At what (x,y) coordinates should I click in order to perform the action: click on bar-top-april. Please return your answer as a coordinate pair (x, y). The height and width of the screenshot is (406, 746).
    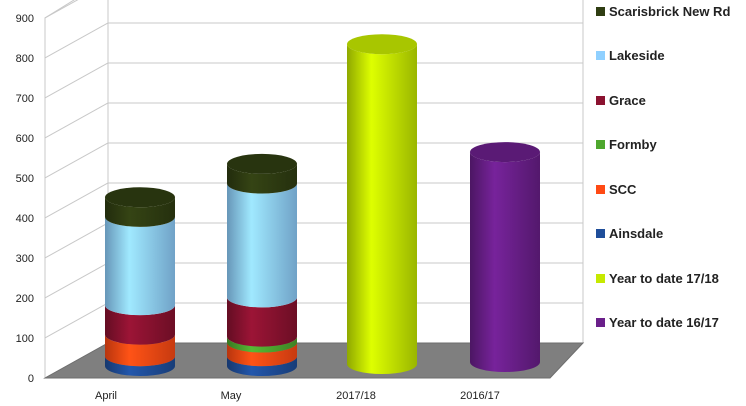
    Looking at the image, I should click on (140, 197).